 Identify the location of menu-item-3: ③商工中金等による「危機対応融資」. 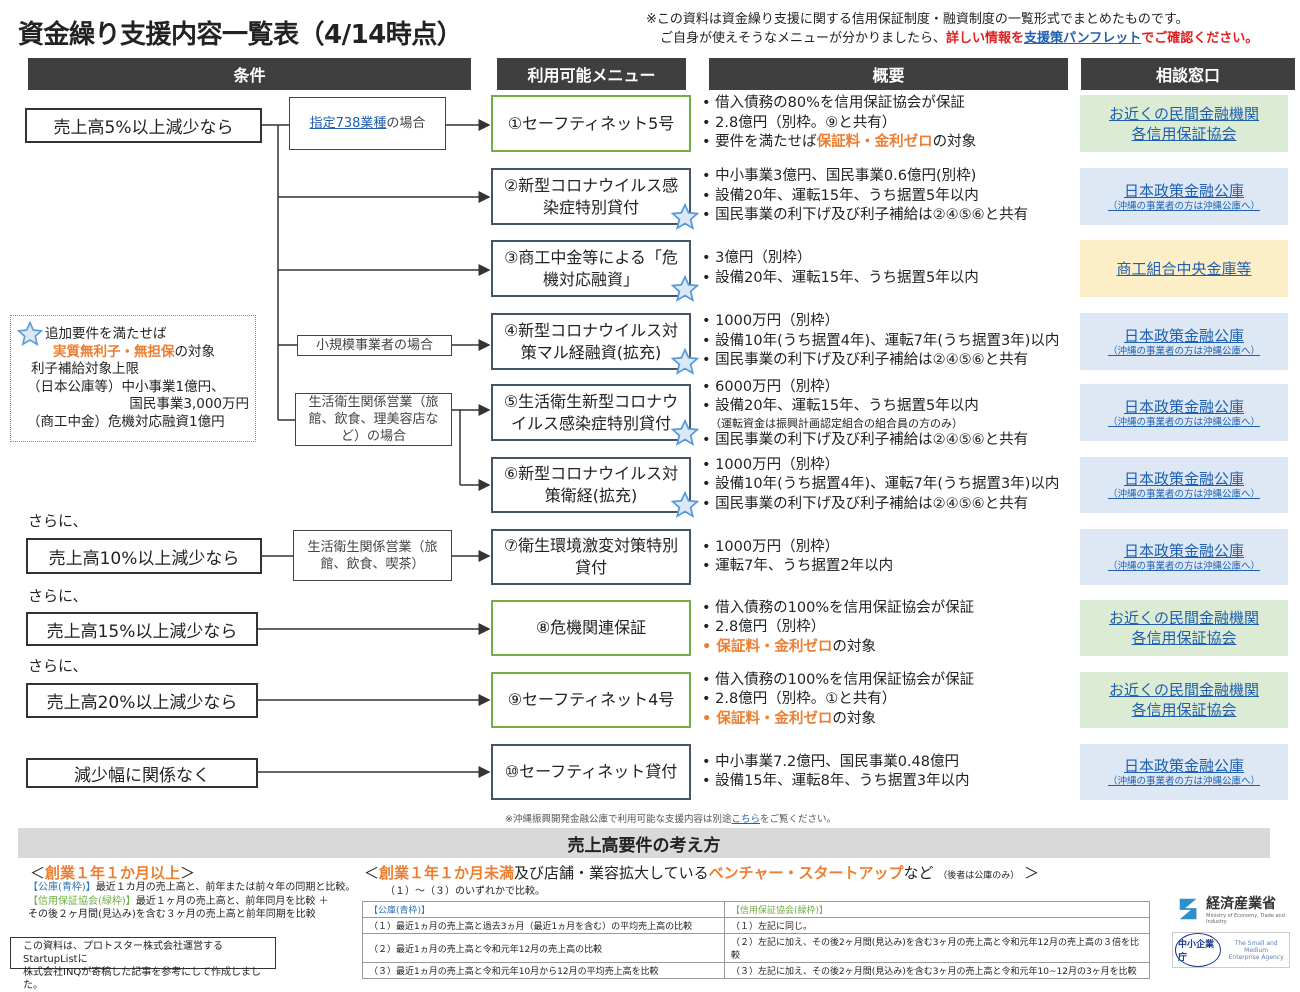
(591, 268).